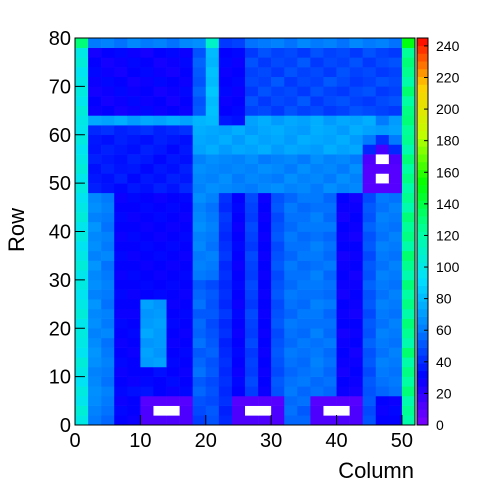  What do you see at coordinates (444, 330) in the screenshot?
I see `colorbar-tick-label: 60` at bounding box center [444, 330].